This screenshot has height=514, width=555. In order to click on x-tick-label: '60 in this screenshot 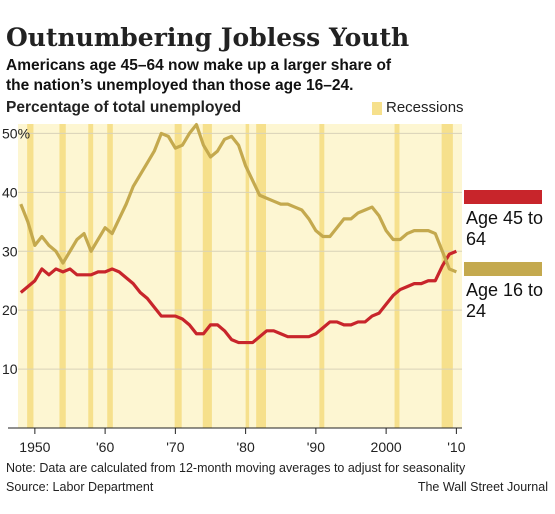, I will do `click(105, 447)`.